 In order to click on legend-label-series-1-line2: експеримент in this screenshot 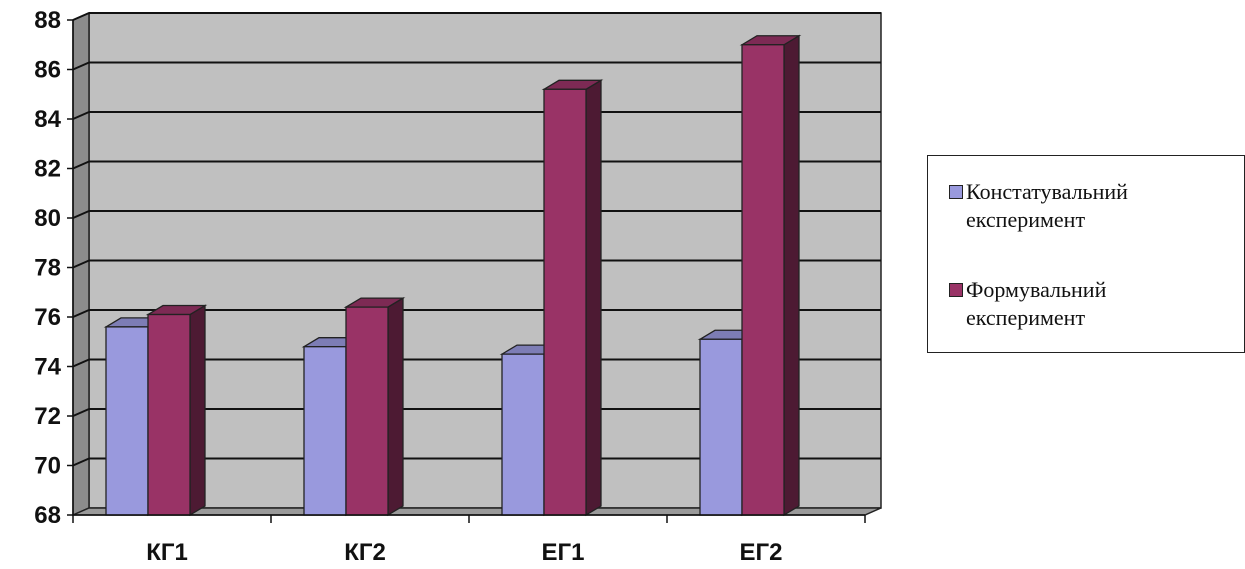, I will do `click(1026, 219)`.